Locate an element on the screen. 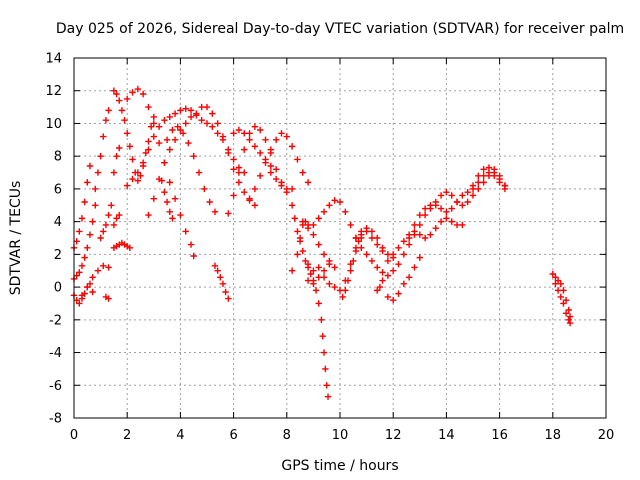 The height and width of the screenshot is (480, 640). y-tick-label: -4 is located at coordinates (55, 353).